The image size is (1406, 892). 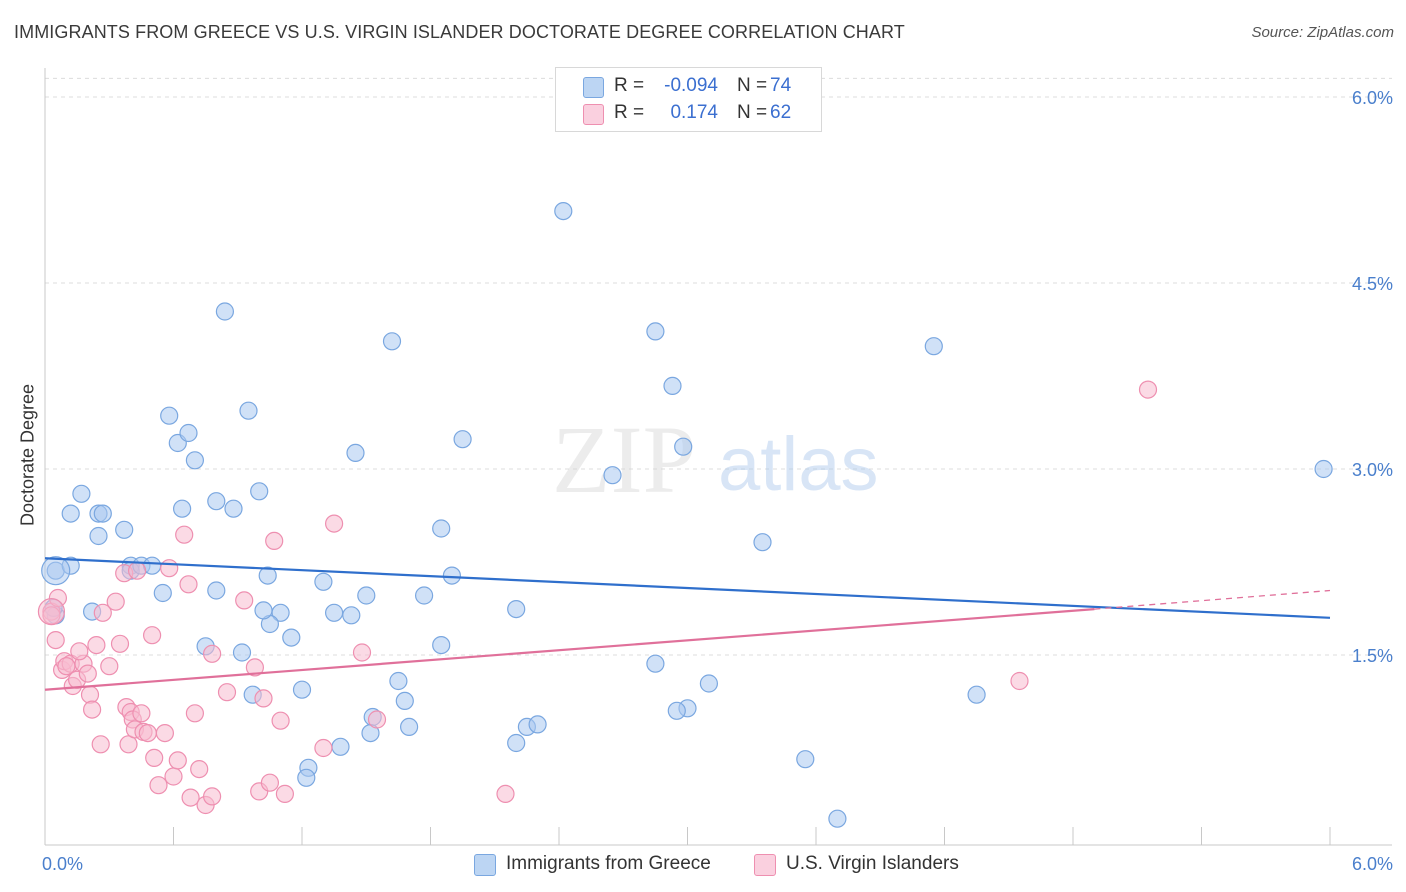 What do you see at coordinates (781, 112) in the screenshot?
I see `legend-n-value: 62` at bounding box center [781, 112].